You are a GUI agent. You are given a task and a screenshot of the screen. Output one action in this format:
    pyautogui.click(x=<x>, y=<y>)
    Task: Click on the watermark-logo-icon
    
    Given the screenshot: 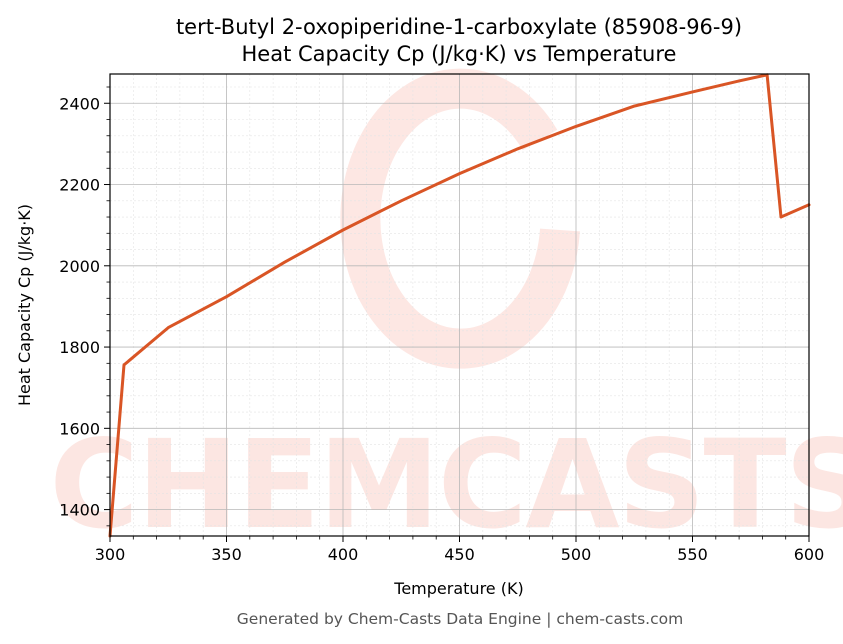 What is the action you would take?
    pyautogui.click(x=460, y=218)
    